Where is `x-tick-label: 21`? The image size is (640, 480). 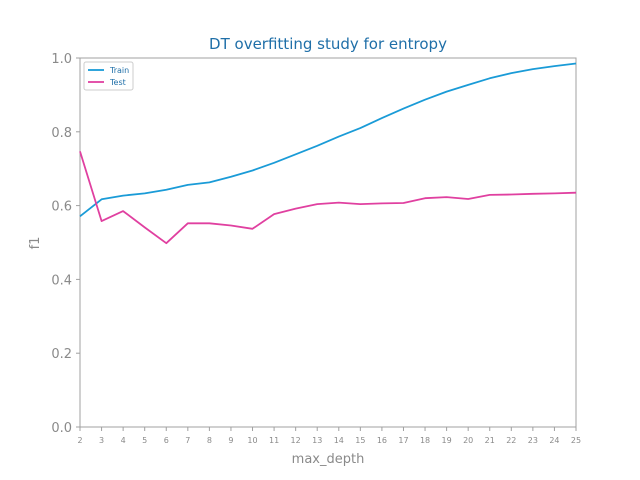 x-tick-label: 21 is located at coordinates (490, 440).